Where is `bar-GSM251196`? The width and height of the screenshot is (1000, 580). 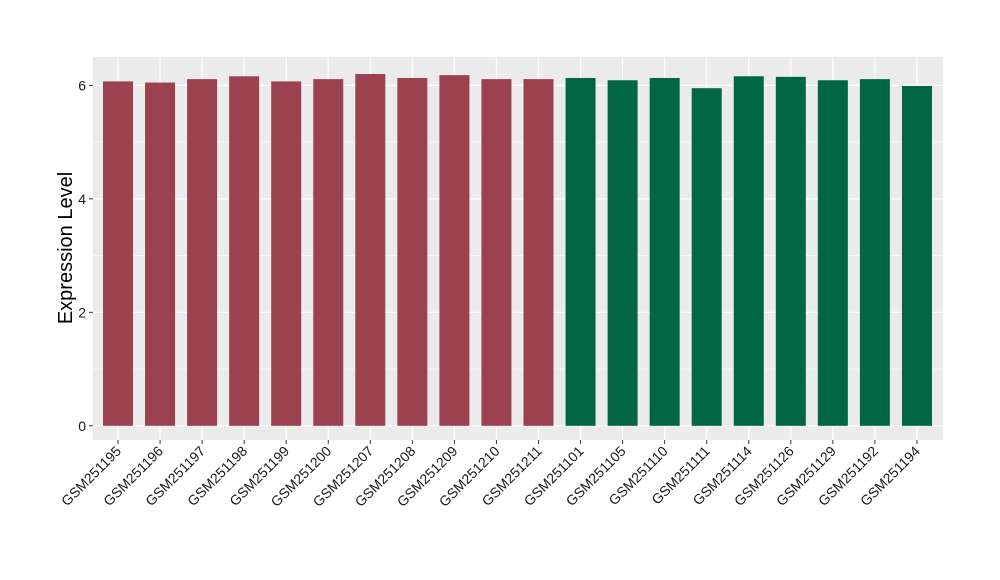
bar-GSM251196 is located at coordinates (160, 254).